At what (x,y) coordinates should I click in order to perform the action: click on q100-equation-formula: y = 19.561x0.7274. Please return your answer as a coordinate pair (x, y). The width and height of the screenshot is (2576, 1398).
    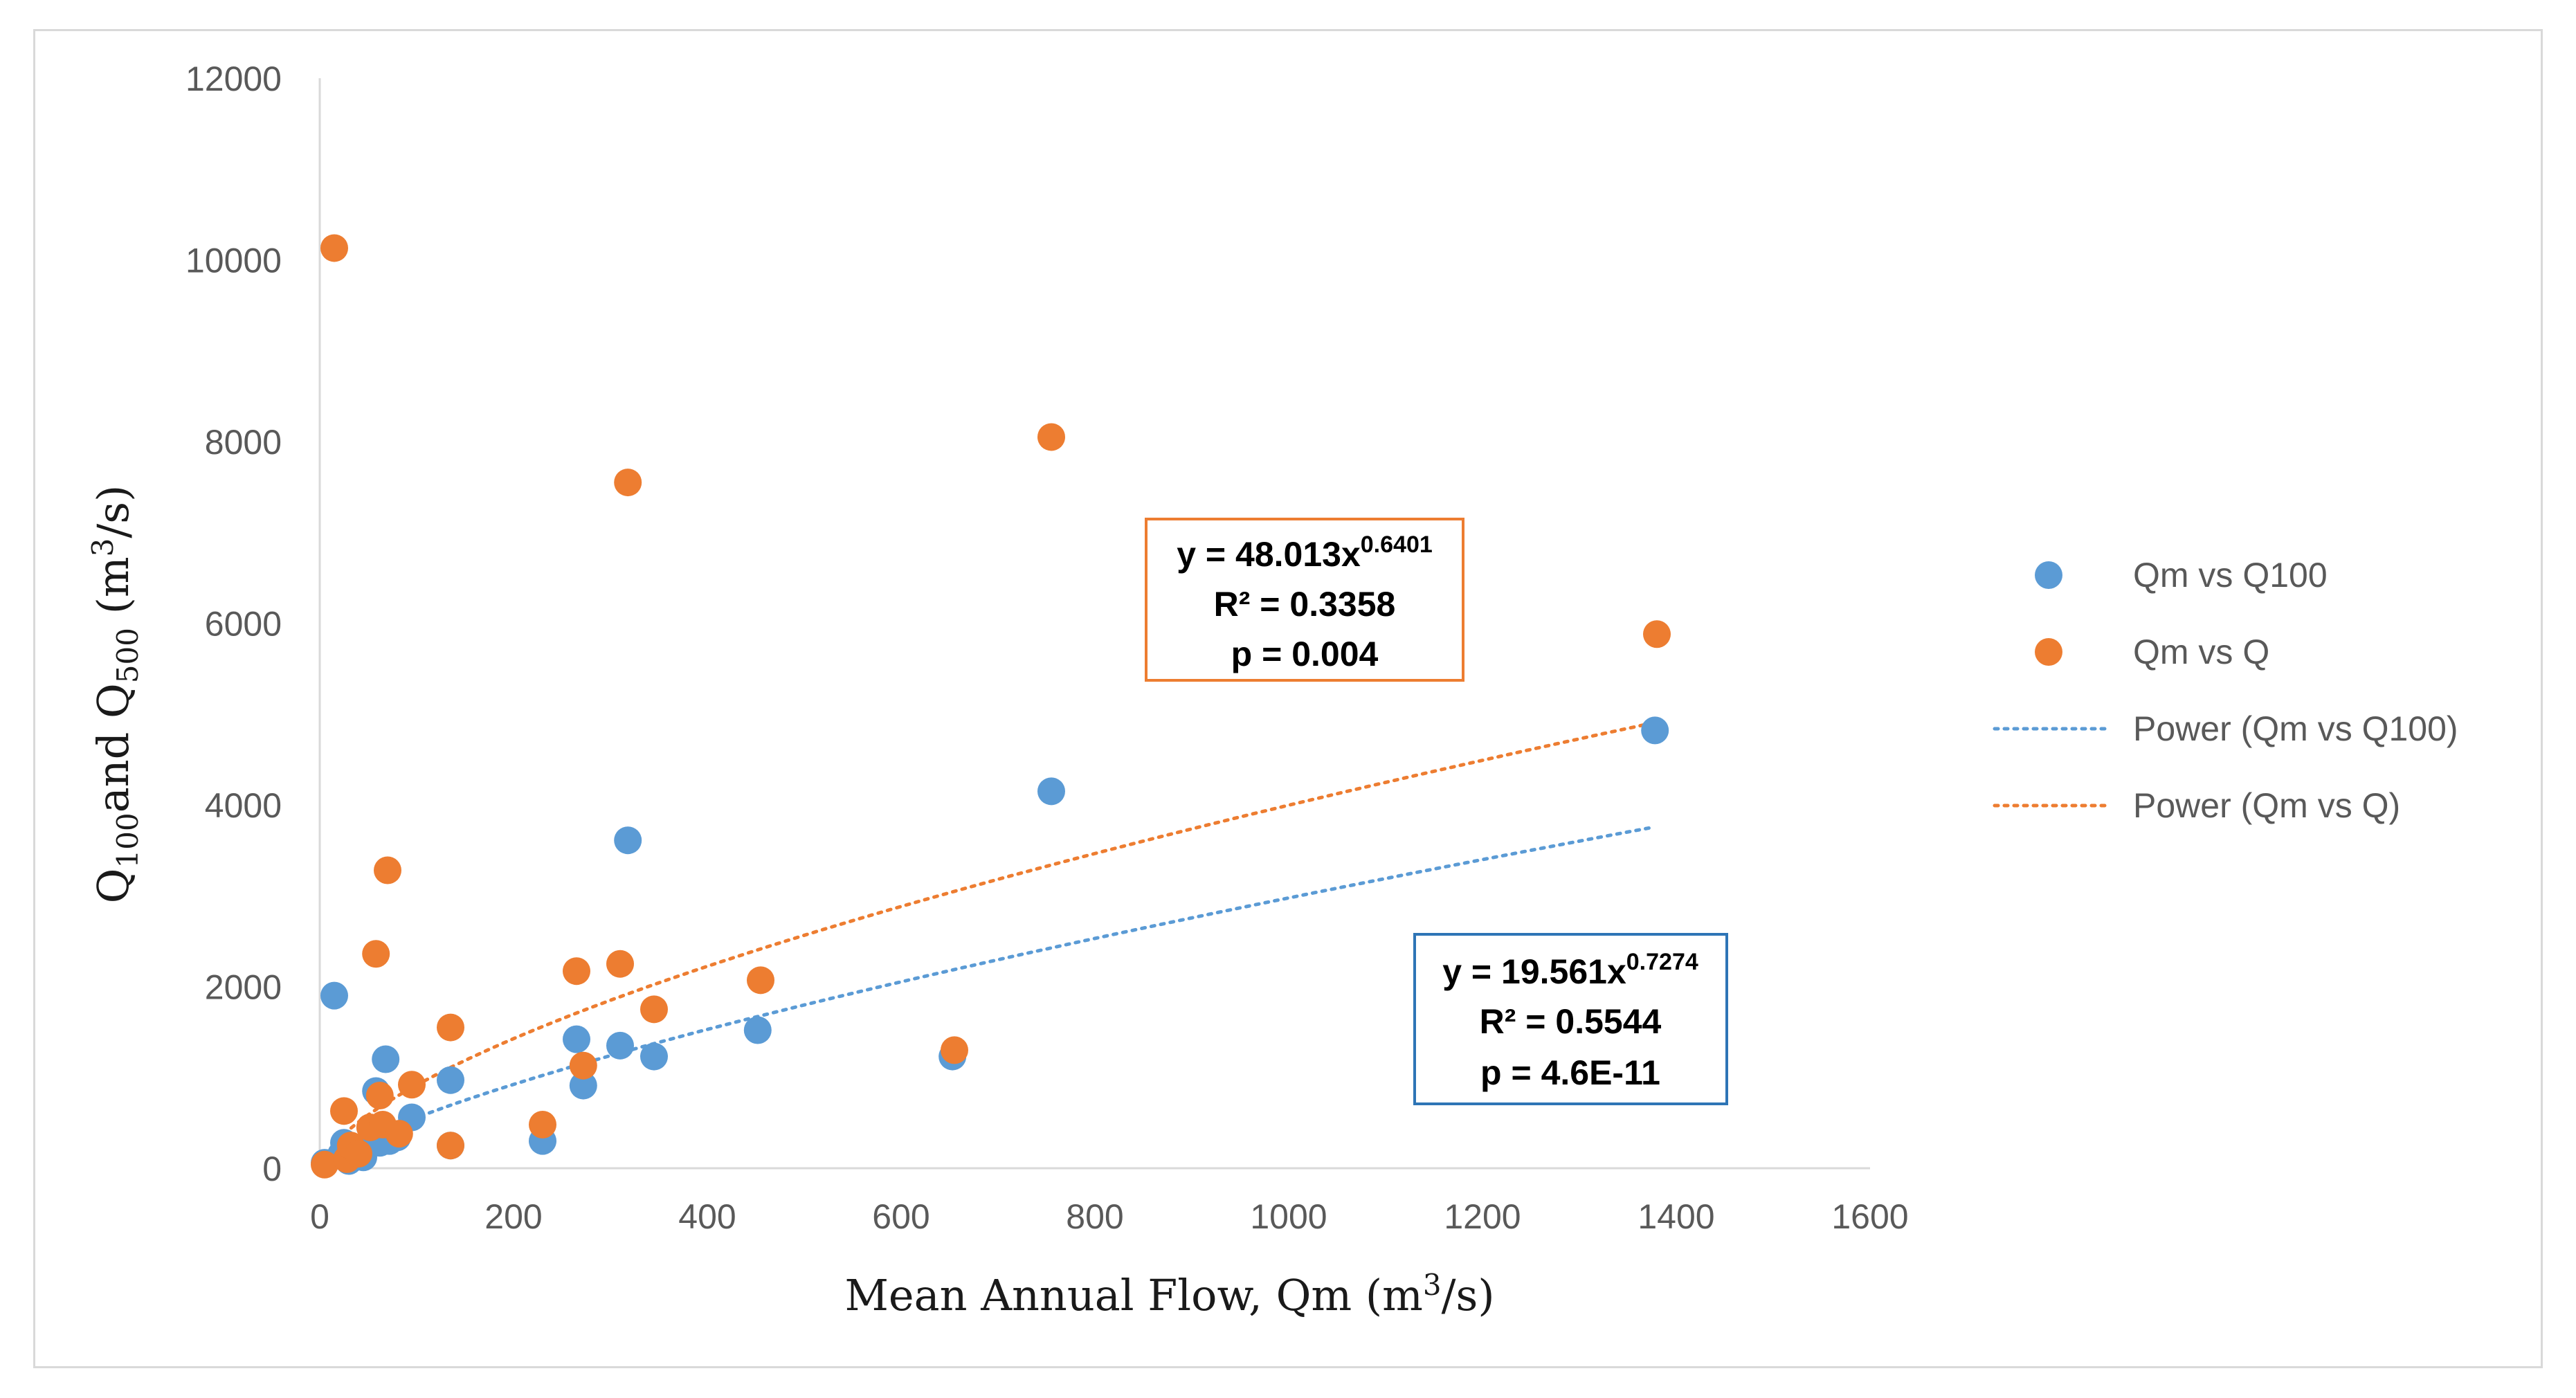
    Looking at the image, I should click on (1570, 970).